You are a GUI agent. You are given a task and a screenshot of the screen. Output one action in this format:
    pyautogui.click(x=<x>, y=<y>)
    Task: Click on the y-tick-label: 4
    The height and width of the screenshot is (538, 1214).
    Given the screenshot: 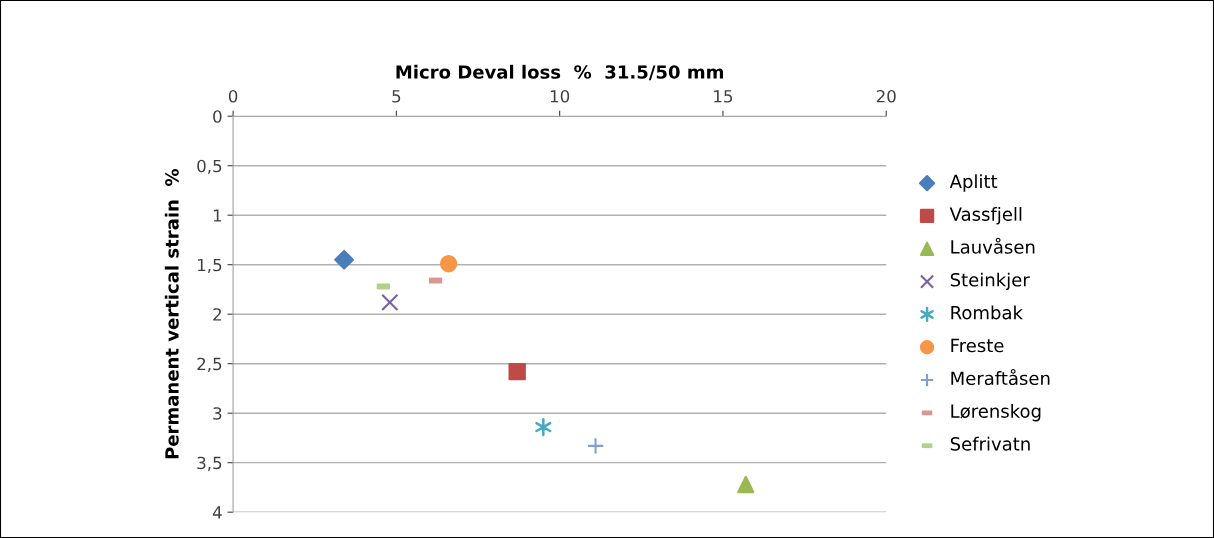 What is the action you would take?
    pyautogui.click(x=217, y=512)
    